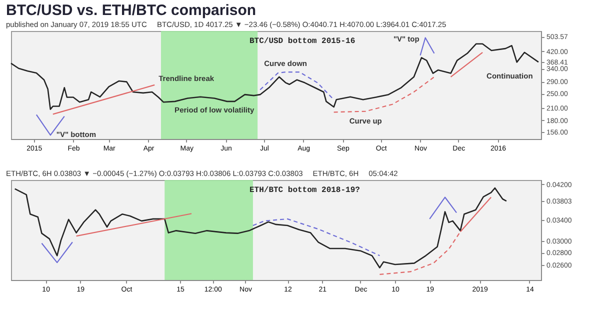 The width and height of the screenshot is (600, 323). What do you see at coordinates (303, 41) in the screenshot?
I see `text: BTC/USD bottom 2015-16` at bounding box center [303, 41].